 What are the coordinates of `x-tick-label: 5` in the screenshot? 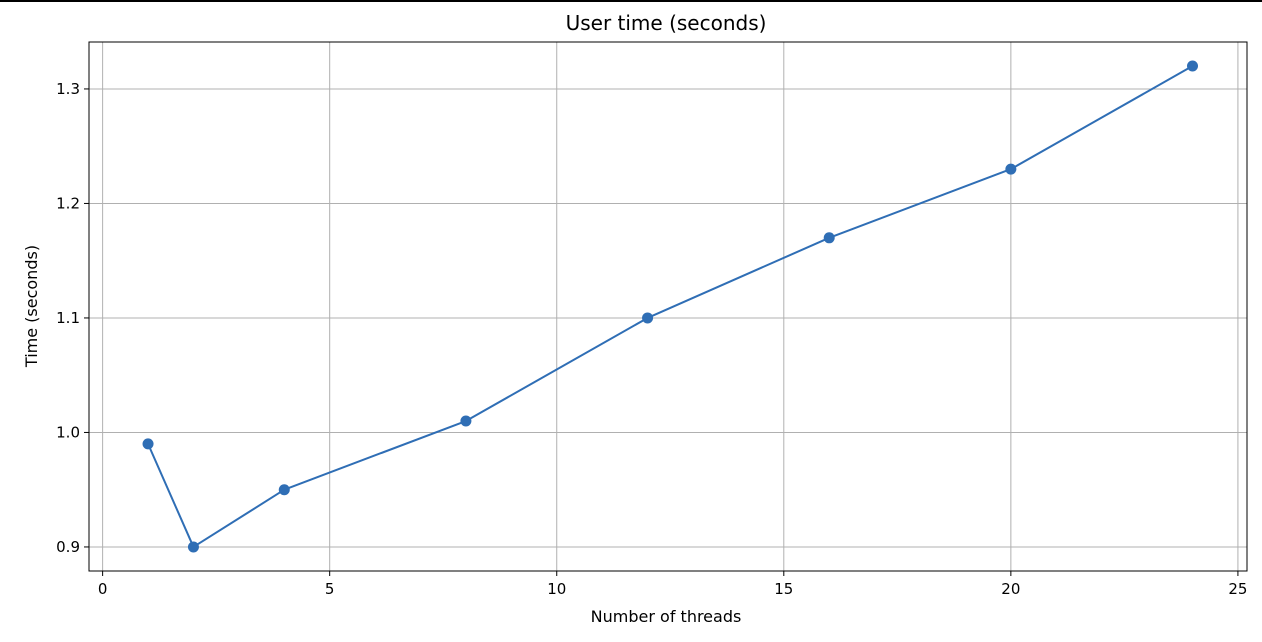 It's located at (330, 589).